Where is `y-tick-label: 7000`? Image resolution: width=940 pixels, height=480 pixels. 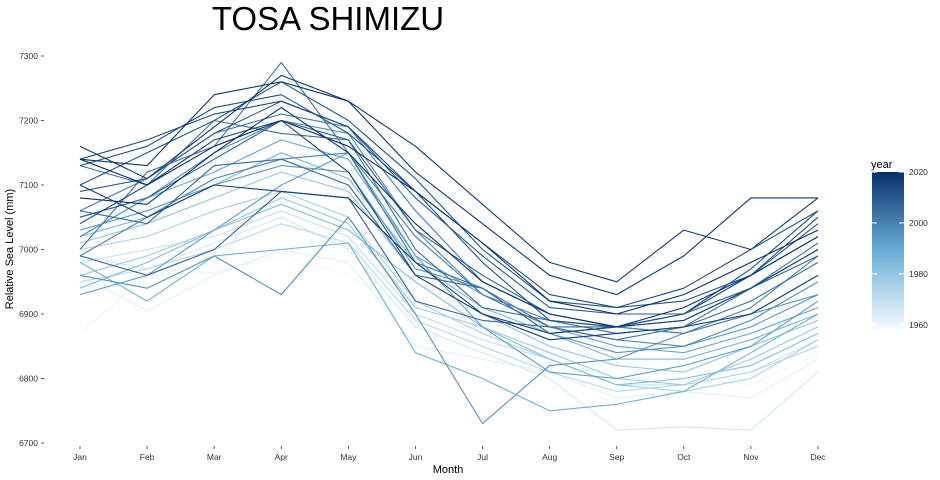 y-tick-label: 7000 is located at coordinates (28, 250).